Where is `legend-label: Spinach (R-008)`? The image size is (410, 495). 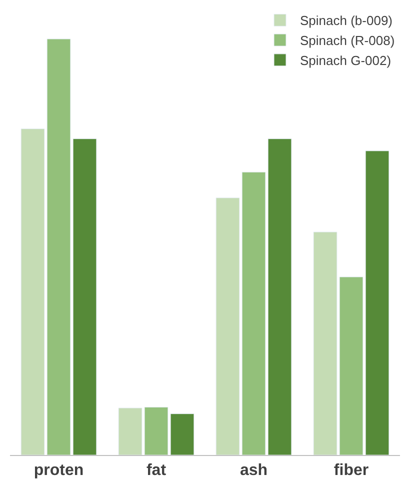 legend-label: Spinach (R-008) is located at coordinates (347, 40).